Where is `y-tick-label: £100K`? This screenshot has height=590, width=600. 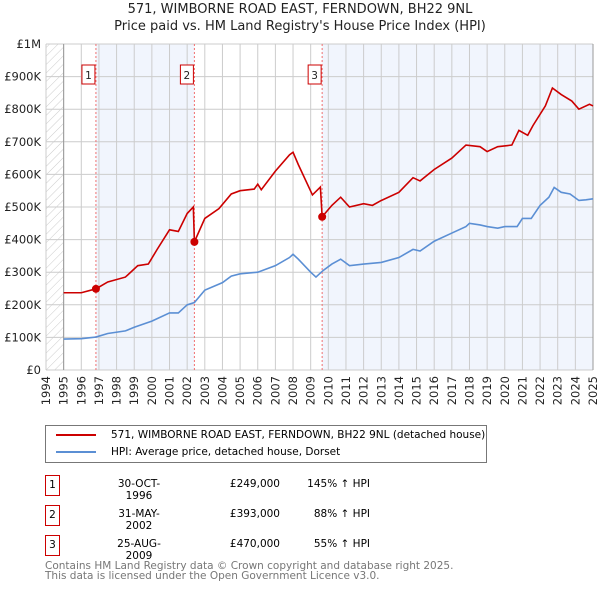
y-tick-label: £100K is located at coordinates (22, 337).